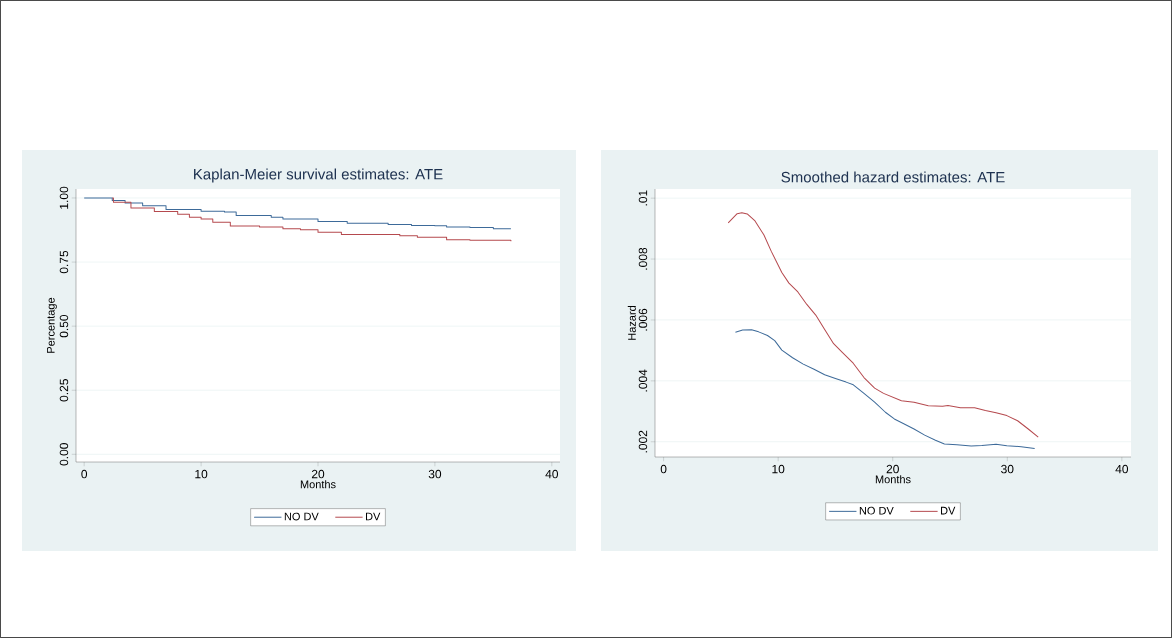 The image size is (1172, 638). What do you see at coordinates (64, 326) in the screenshot?
I see `y-tick-label: 0.50` at bounding box center [64, 326].